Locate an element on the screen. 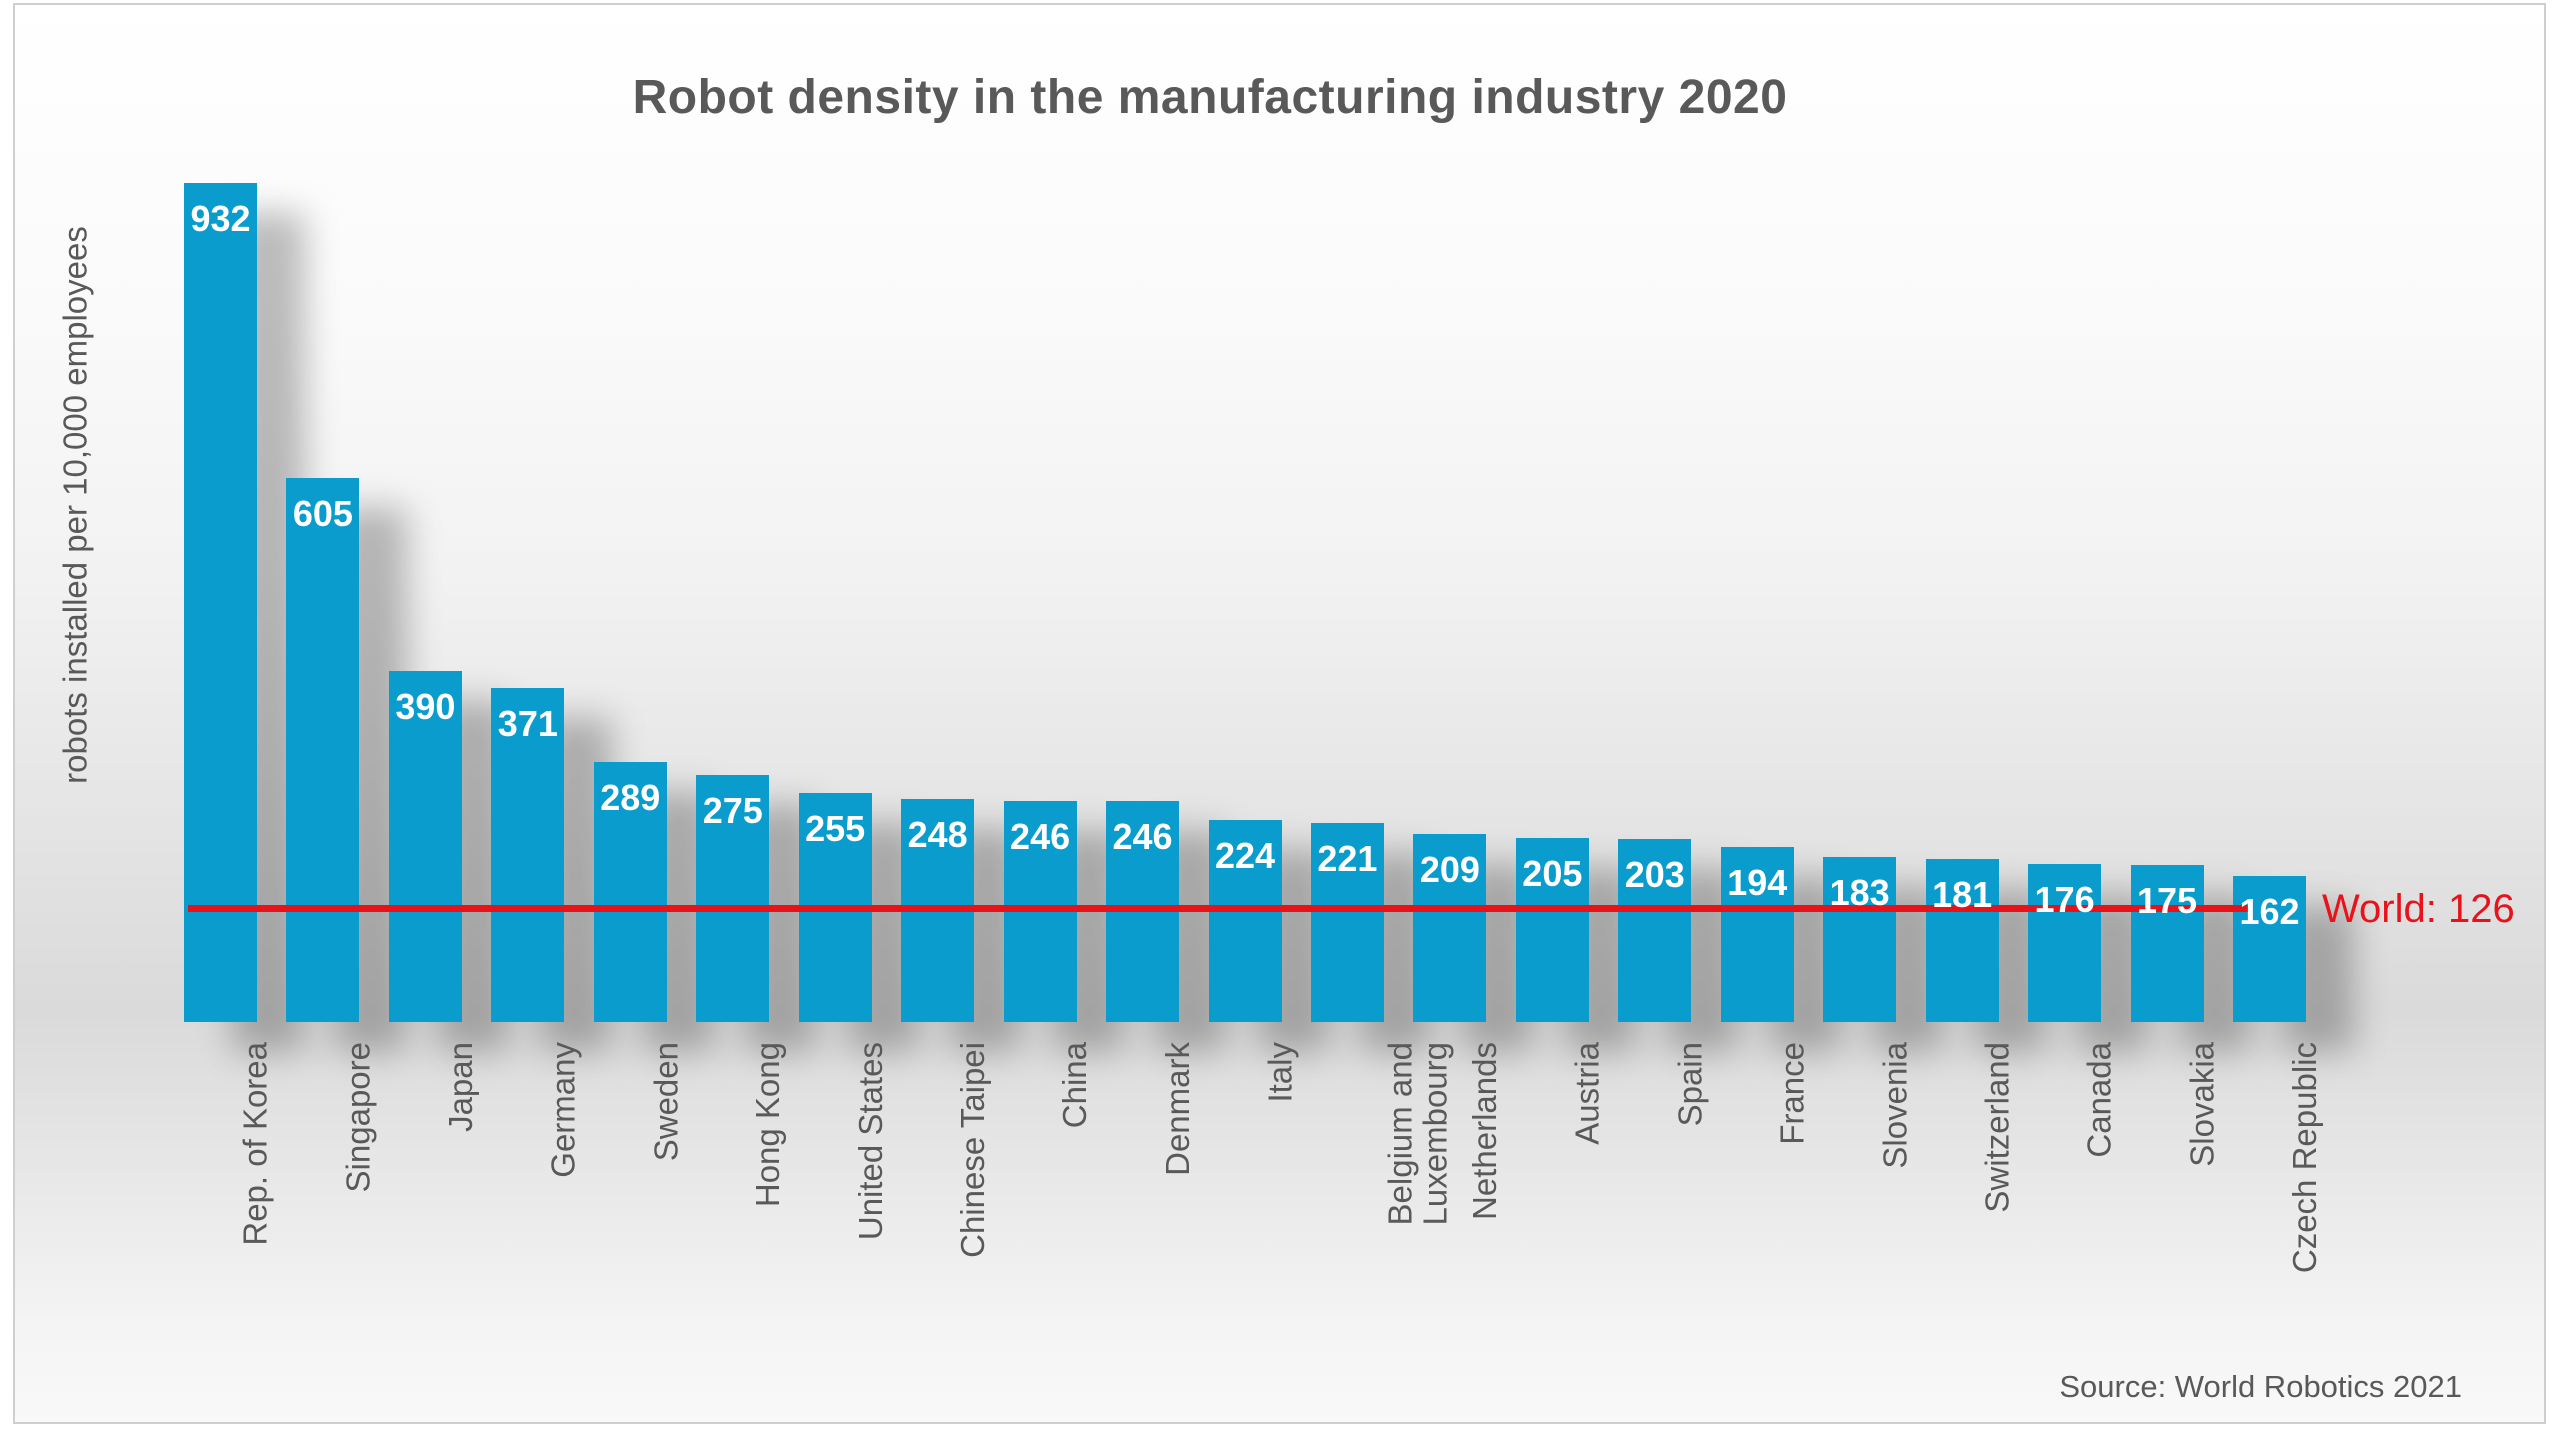  world-reference-line is located at coordinates (1220, 909).